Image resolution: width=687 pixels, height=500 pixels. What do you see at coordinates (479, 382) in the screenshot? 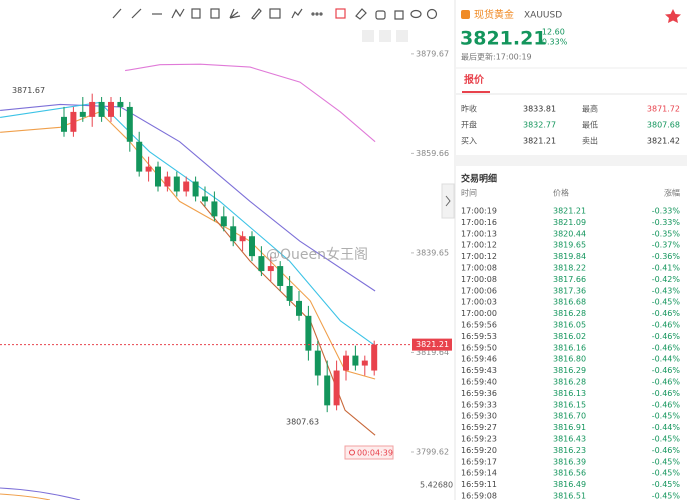
I see `trade-time: 16:59:40` at bounding box center [479, 382].